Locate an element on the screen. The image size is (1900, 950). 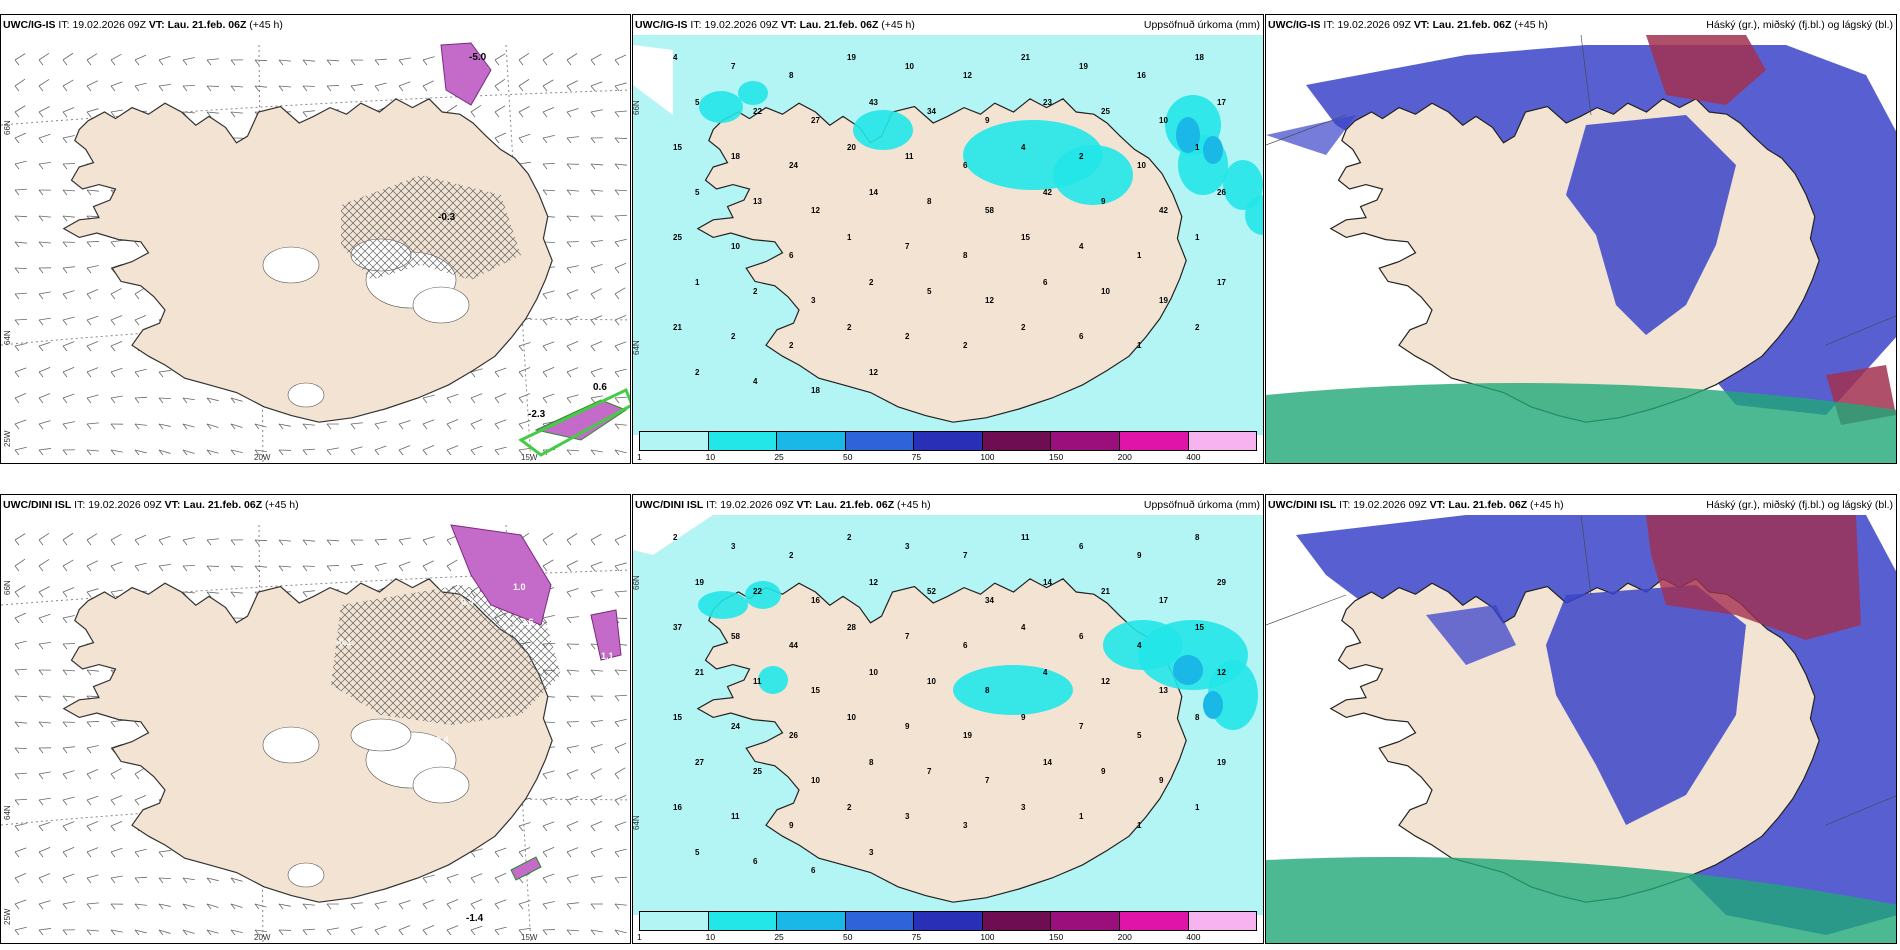
precip-amount: 28 is located at coordinates (851, 627).